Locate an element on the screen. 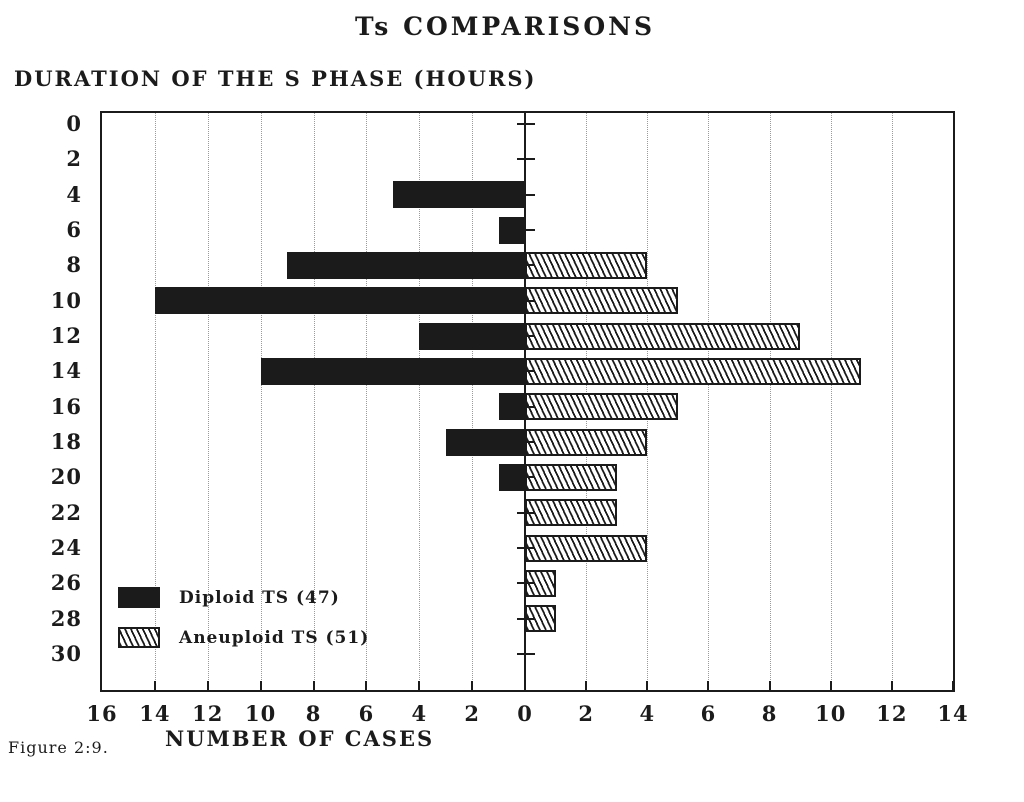 This screenshot has width=1024, height=802. y-tick-label-10: 10 is located at coordinates (66, 300).